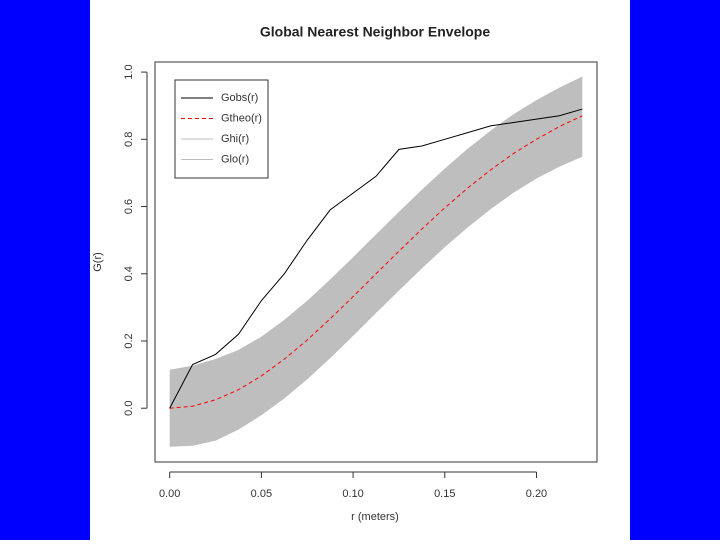  What do you see at coordinates (241, 118) in the screenshot?
I see `legend-label: Gtheo(r)` at bounding box center [241, 118].